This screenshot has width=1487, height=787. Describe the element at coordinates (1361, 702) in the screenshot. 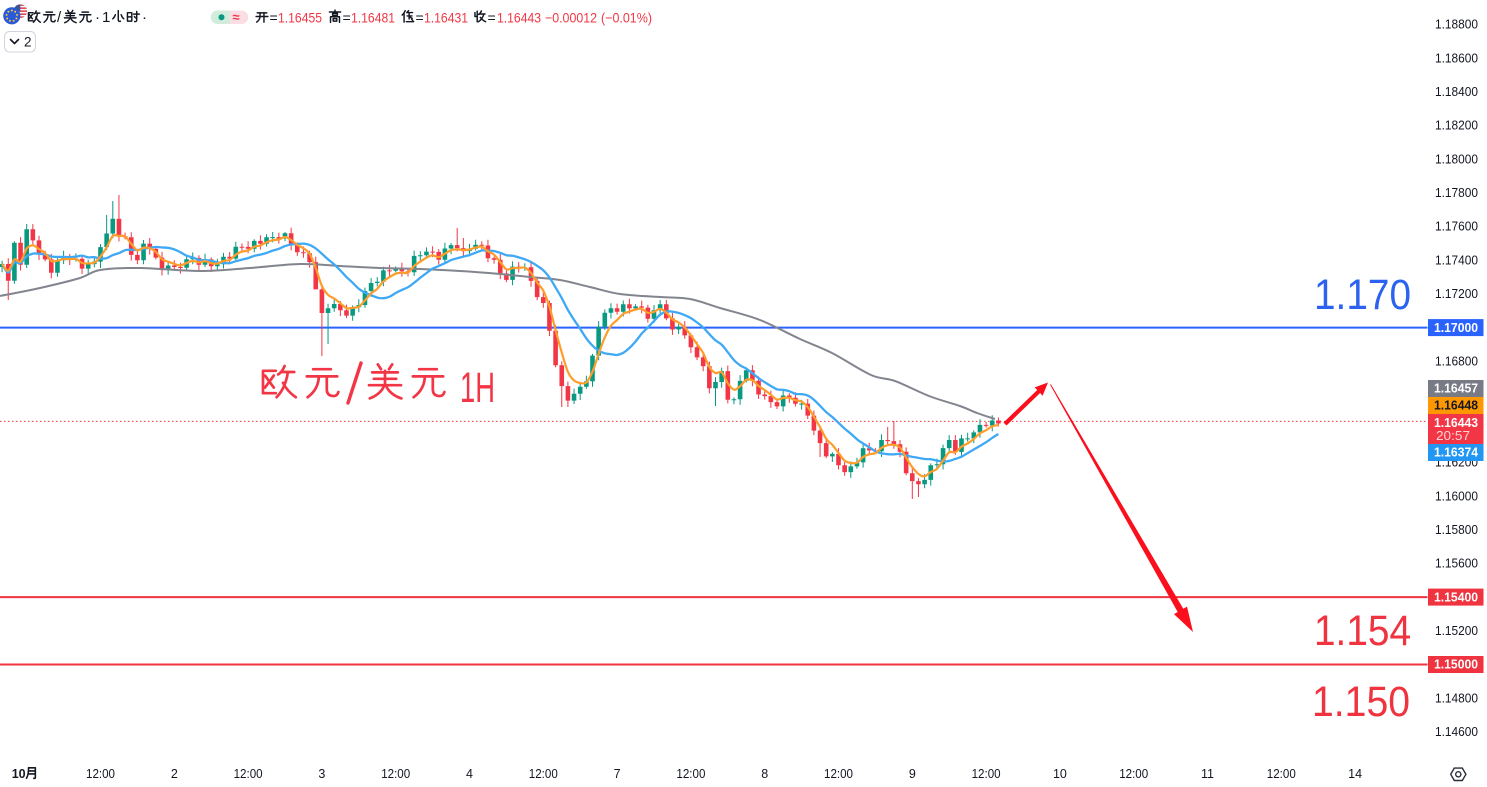

I see `svg-text: 1.150` at that location.